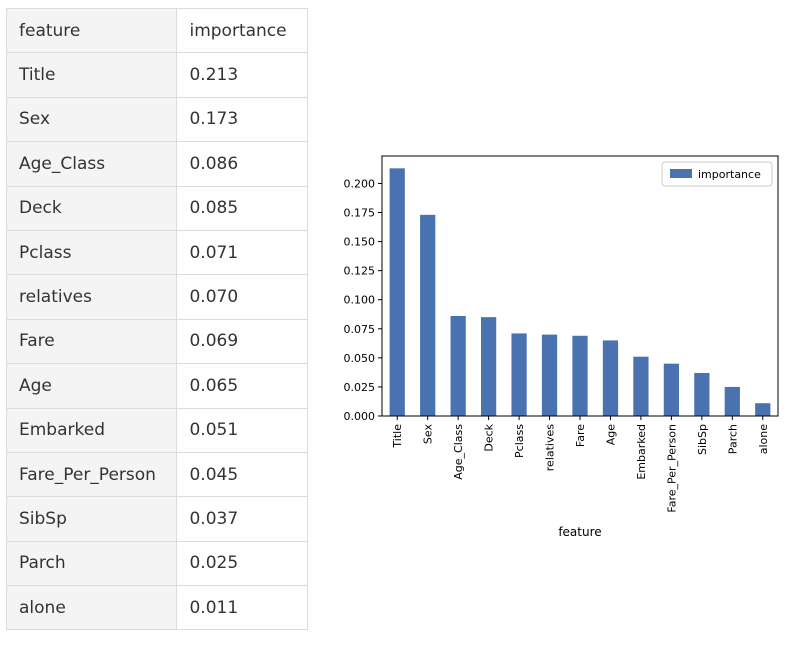 The width and height of the screenshot is (810, 655). I want to click on legend-box, so click(717, 174).